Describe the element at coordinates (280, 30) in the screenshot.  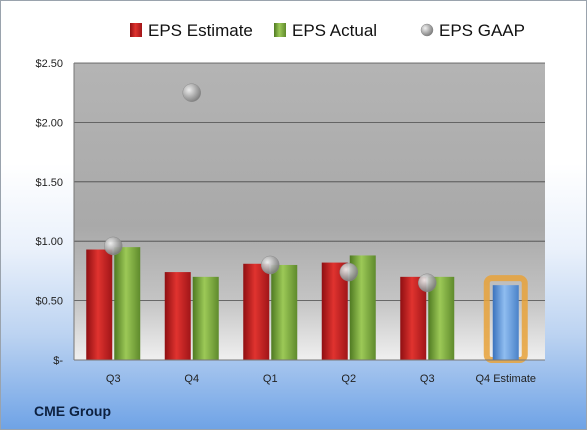
I see `legend-actual-swatch` at that location.